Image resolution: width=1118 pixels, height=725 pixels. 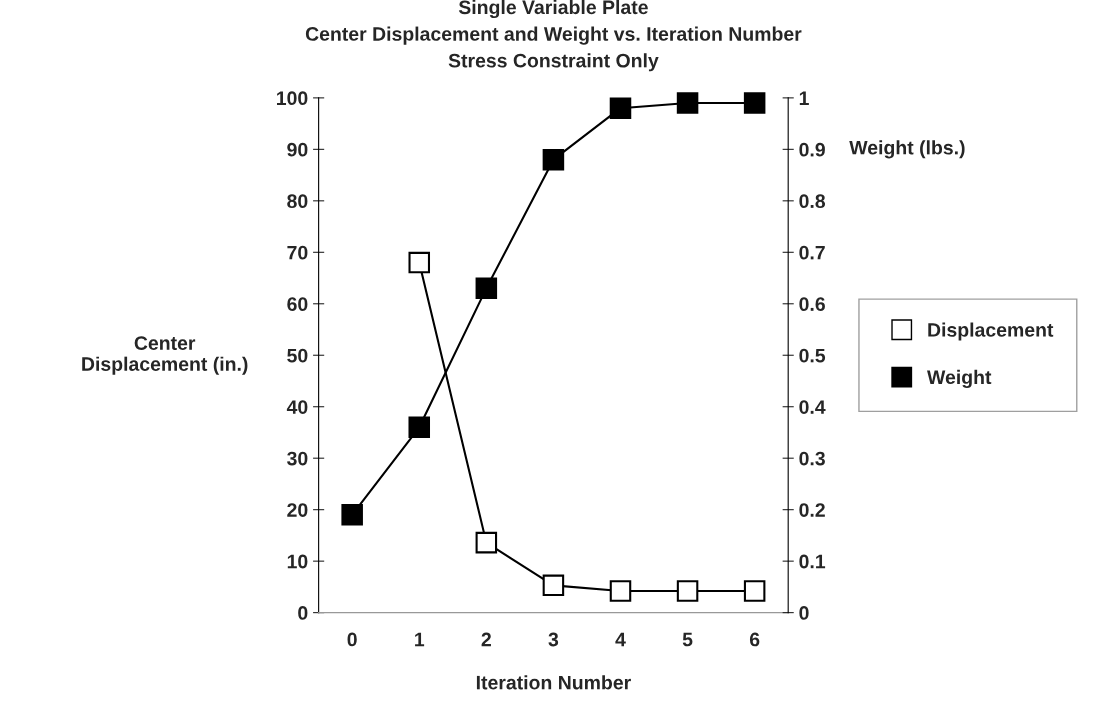 I want to click on x-tick-label: 1, so click(x=420, y=639).